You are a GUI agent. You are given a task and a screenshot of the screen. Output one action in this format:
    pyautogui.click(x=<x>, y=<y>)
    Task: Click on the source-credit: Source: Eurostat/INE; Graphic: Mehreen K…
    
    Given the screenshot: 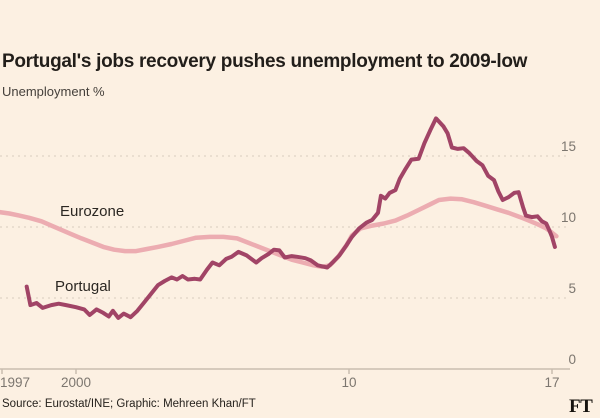 What is the action you would take?
    pyautogui.click(x=129, y=404)
    